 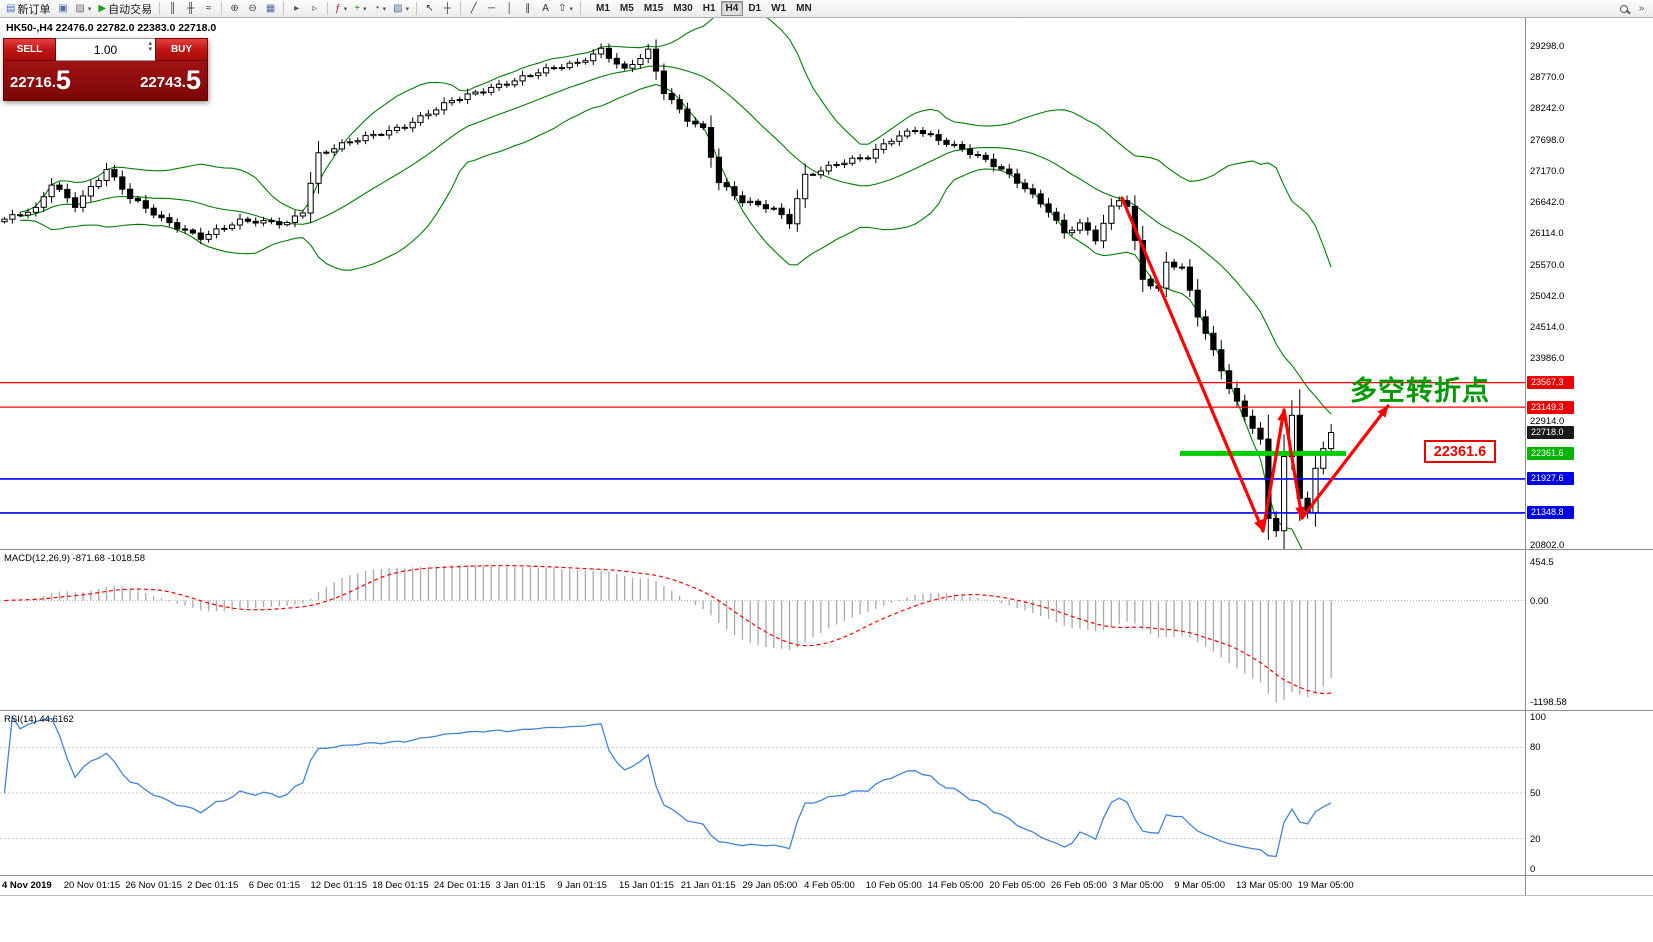 I want to click on rsi-line, so click(x=667, y=786).